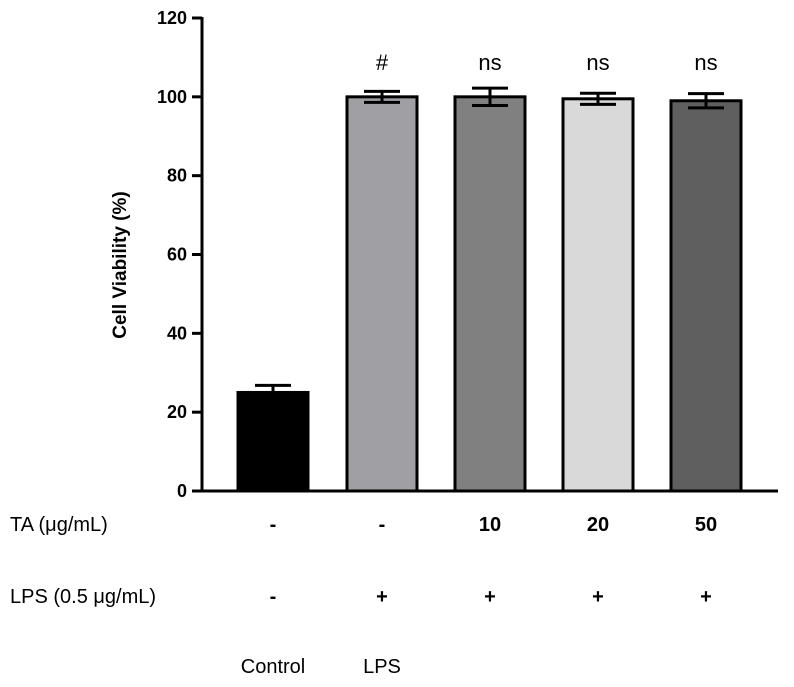  Describe the element at coordinates (598, 525) in the screenshot. I see `treatment-cell: 20` at that location.